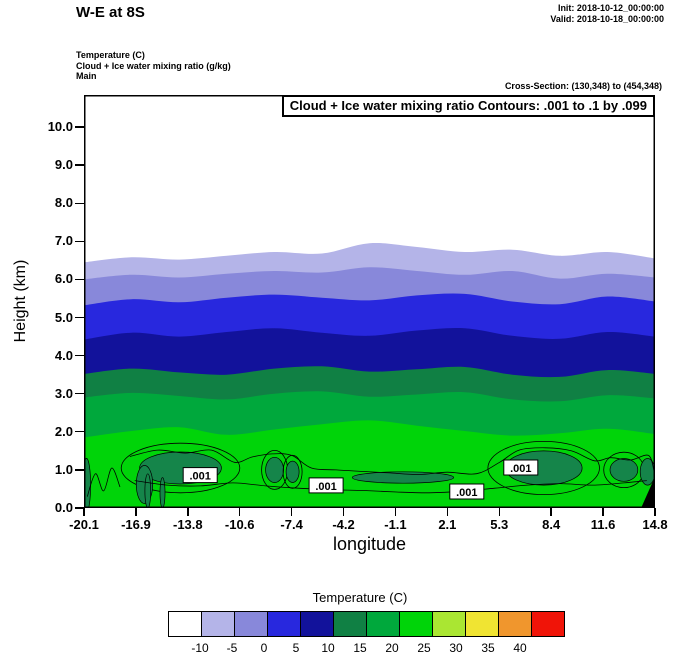  Describe the element at coordinates (63, 469) in the screenshot. I see `y-tick-label: 1.0` at that location.